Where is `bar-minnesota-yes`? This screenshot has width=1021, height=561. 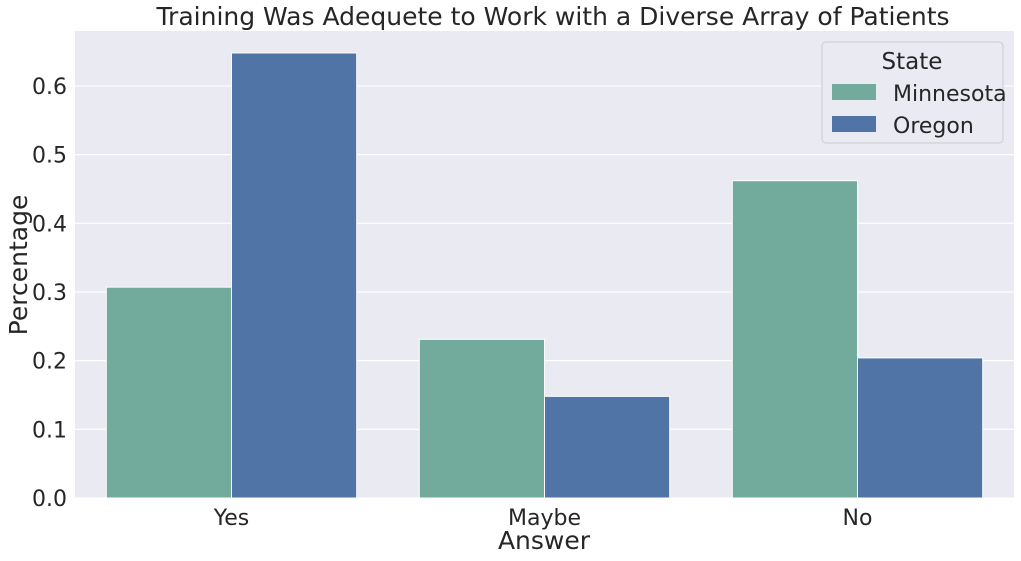
bar-minnesota-yes is located at coordinates (168, 392).